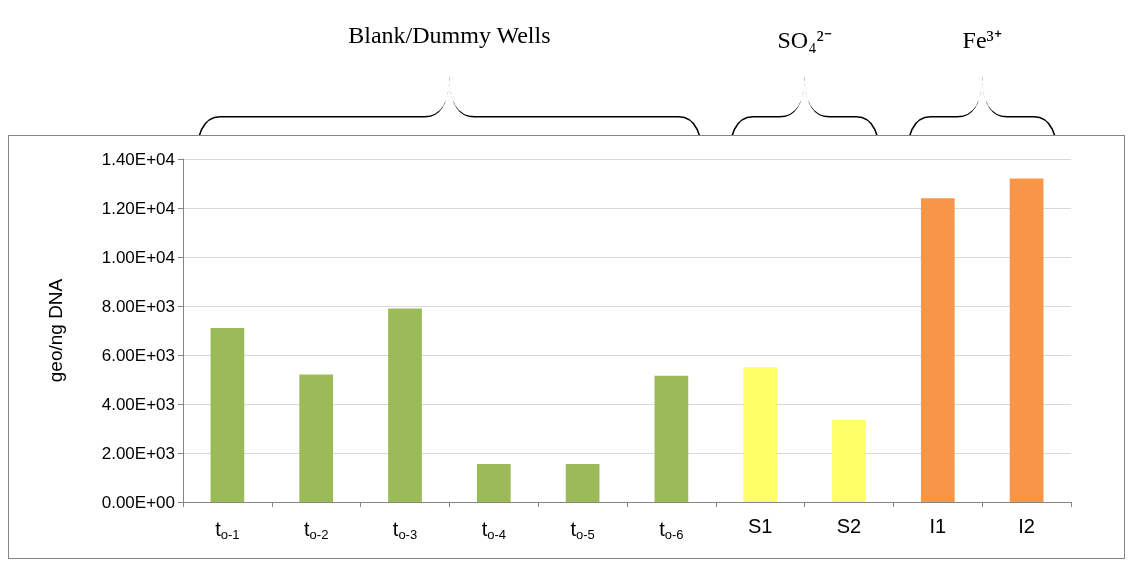 The image size is (1133, 565). I want to click on text: Fe³⁺, so click(982, 40).